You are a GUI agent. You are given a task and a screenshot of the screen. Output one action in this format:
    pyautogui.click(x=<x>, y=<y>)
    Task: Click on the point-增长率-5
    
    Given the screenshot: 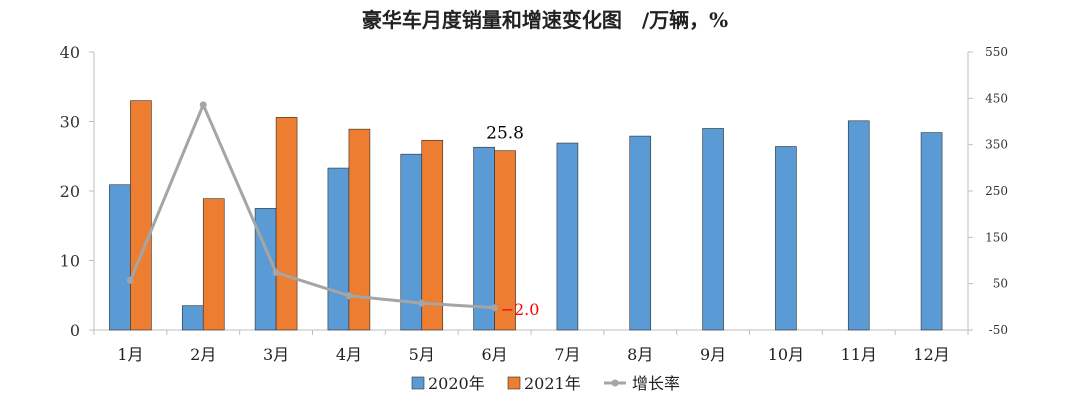 What is the action you would take?
    pyautogui.click(x=495, y=308)
    